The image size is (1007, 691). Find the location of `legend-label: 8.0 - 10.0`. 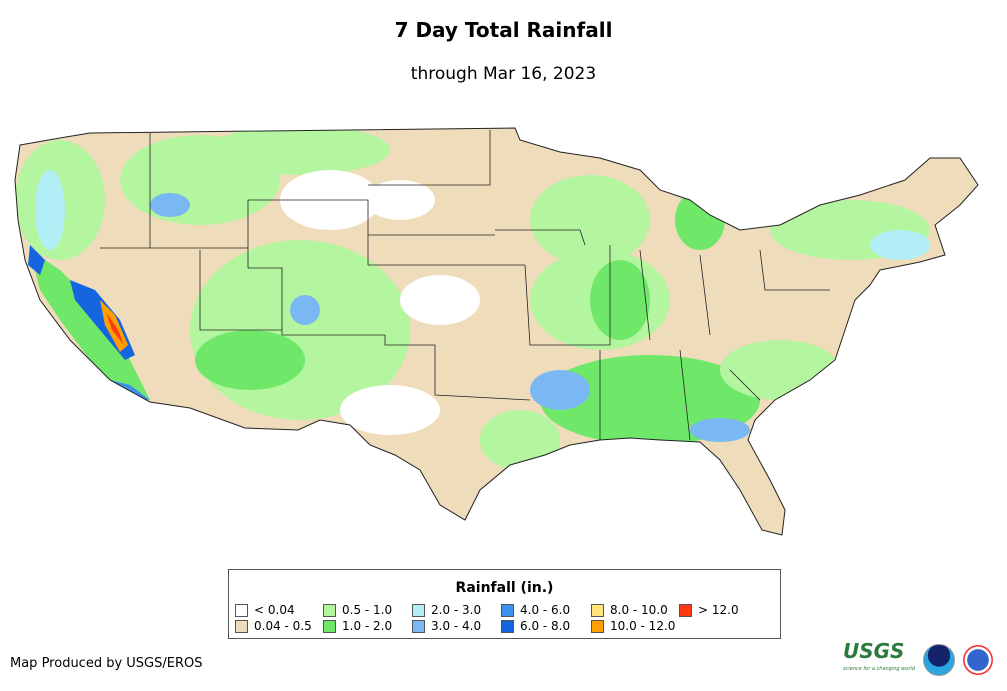

legend-label: 8.0 - 10.0 is located at coordinates (639, 610).